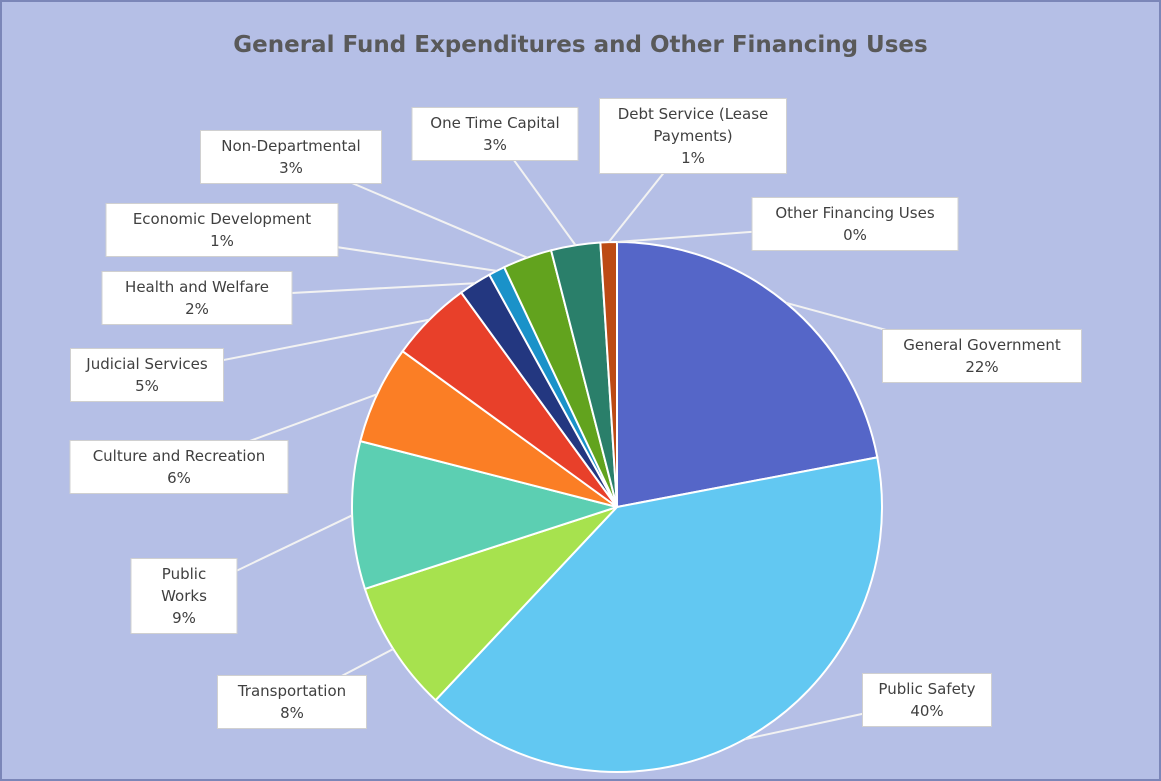 Image resolution: width=1161 pixels, height=781 pixels. I want to click on category-label: Culture and Recreation, so click(179, 456).